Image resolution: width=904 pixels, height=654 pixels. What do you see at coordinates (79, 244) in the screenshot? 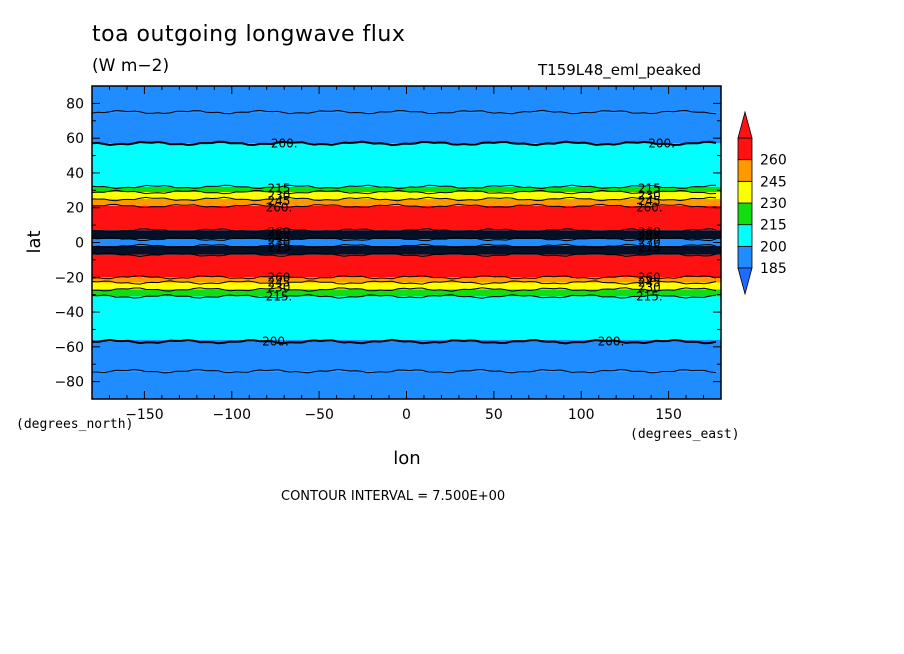
I see `y-tick-label: 0` at bounding box center [79, 244].